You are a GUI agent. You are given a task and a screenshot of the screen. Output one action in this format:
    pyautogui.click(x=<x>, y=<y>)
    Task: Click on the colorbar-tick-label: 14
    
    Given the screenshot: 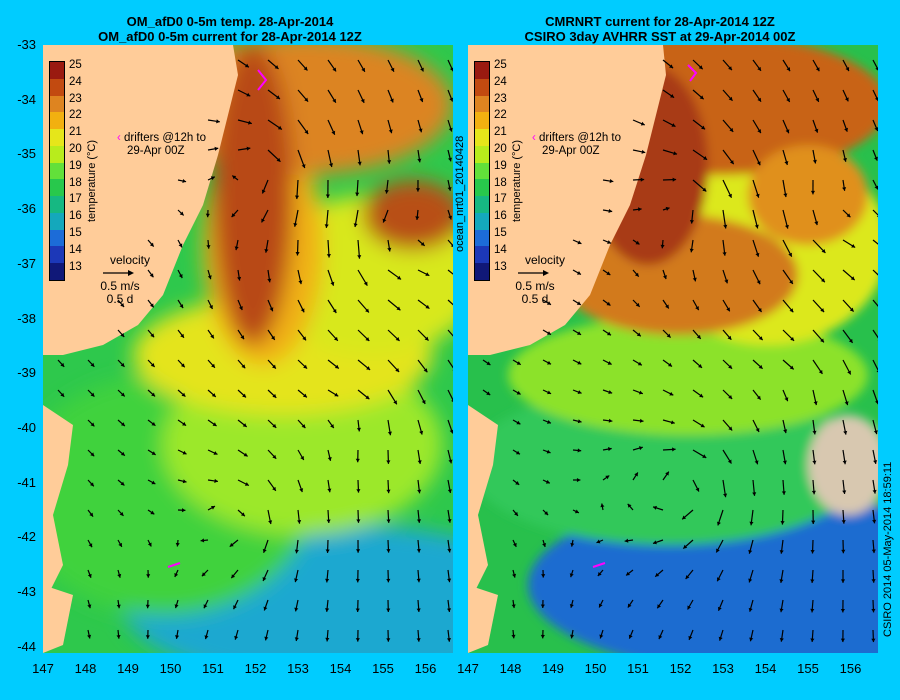 What is the action you would take?
    pyautogui.click(x=500, y=249)
    